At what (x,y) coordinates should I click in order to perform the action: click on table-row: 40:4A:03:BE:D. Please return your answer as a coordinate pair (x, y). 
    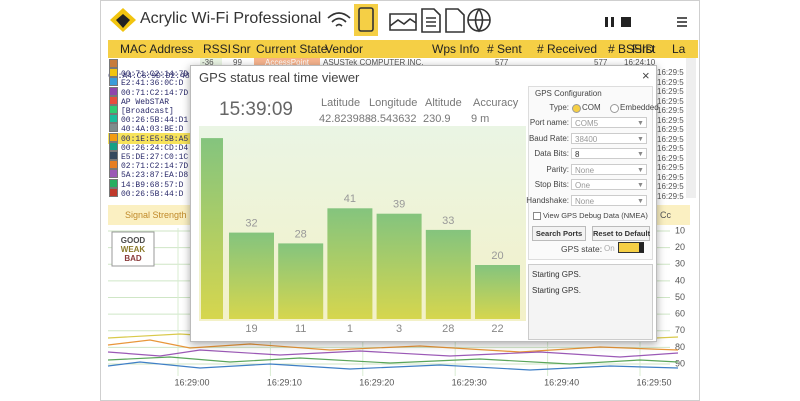
    Looking at the image, I should click on (149, 128).